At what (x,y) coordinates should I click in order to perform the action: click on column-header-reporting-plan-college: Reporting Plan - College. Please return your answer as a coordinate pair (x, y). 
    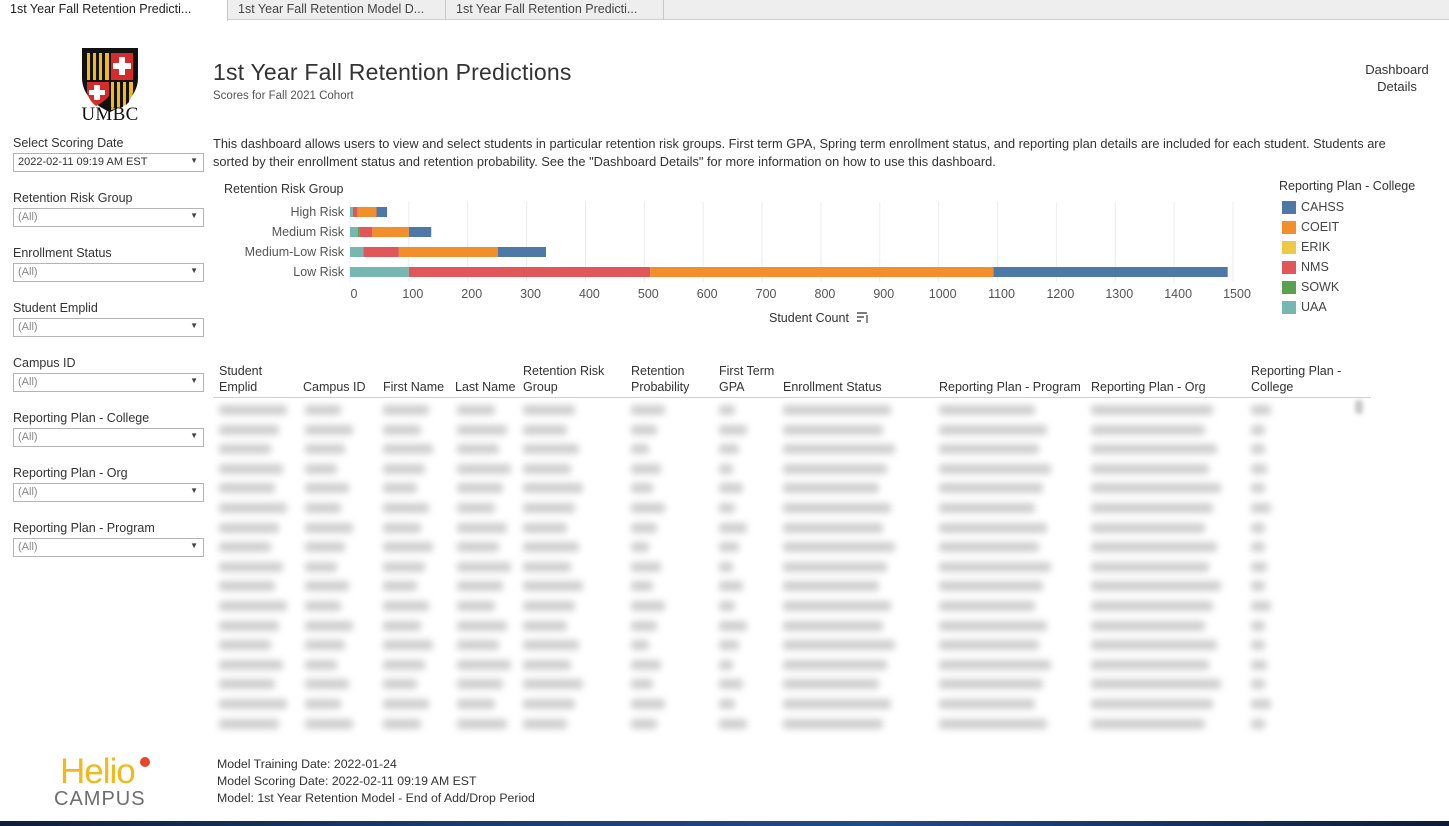
    Looking at the image, I should click on (1296, 379).